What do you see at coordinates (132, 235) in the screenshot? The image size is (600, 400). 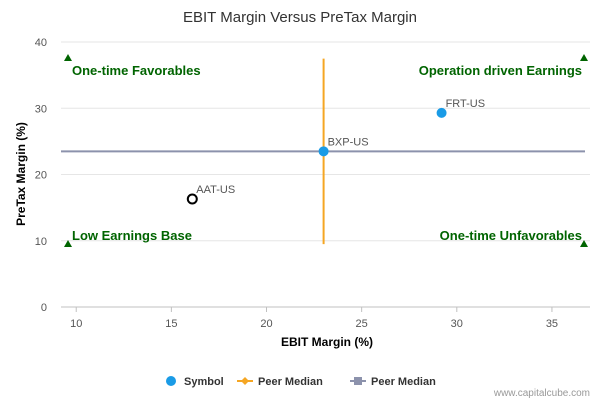 I see `quadrant-label: Low Earnings Base` at bounding box center [132, 235].